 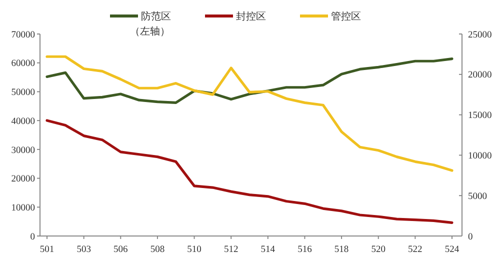 I want to click on legend-label: 封控区, so click(x=251, y=16).